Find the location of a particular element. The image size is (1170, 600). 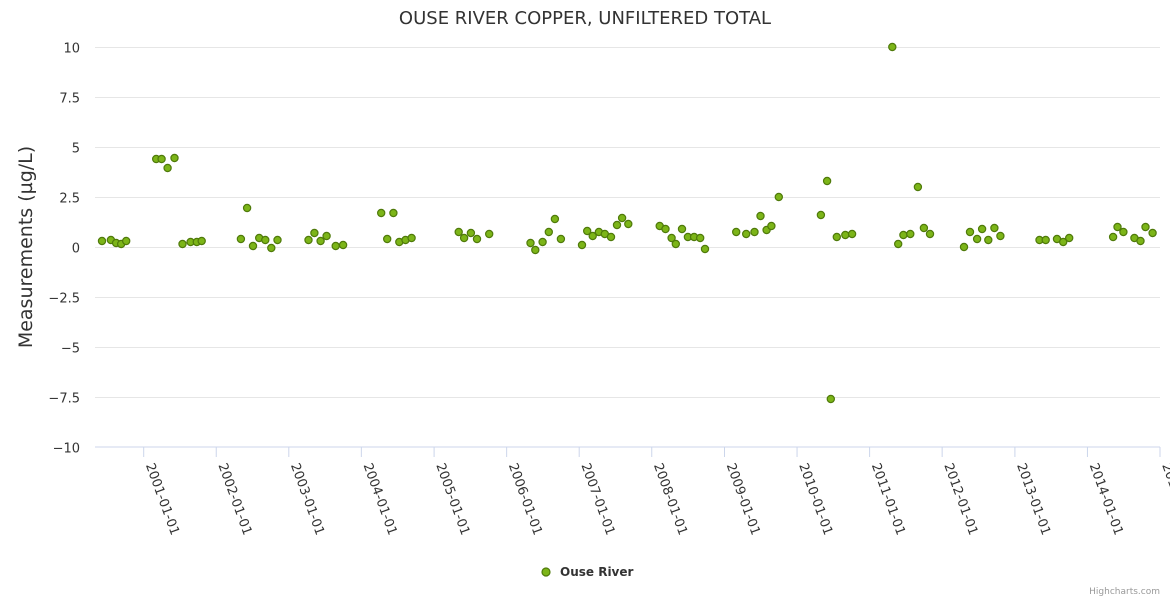

x-tick-label: 2008-01-01 is located at coordinates (670, 499).